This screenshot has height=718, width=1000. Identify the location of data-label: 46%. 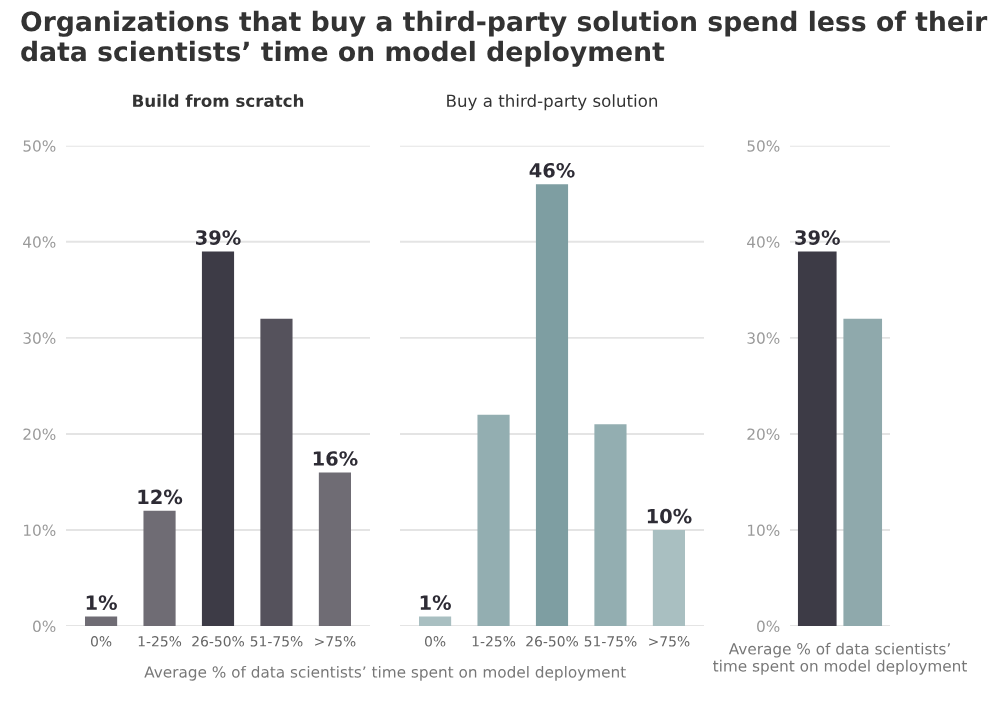
(552, 170).